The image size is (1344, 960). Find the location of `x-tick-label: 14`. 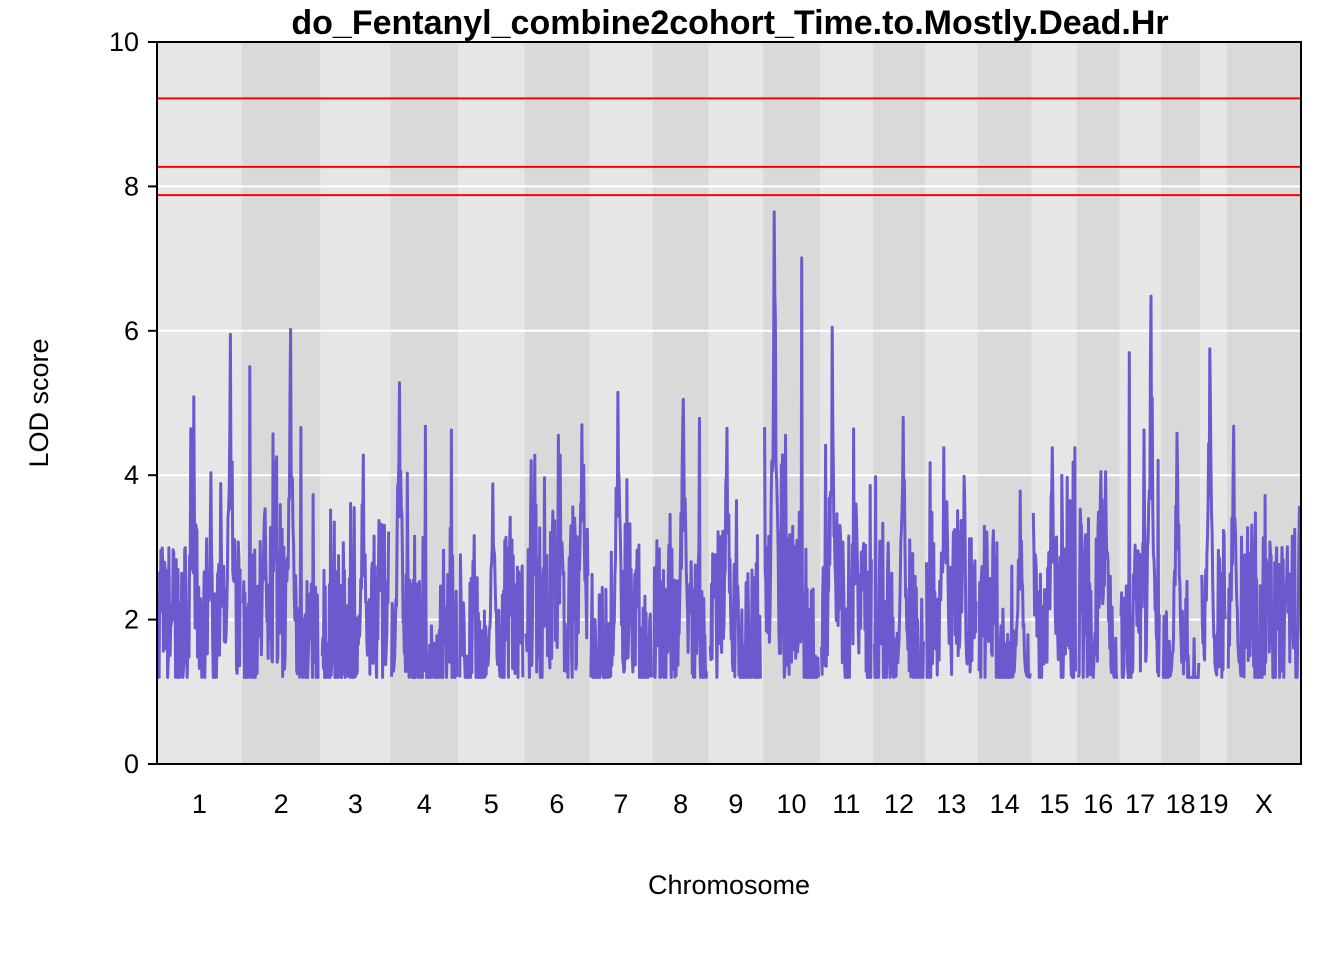

x-tick-label: 14 is located at coordinates (1005, 804).